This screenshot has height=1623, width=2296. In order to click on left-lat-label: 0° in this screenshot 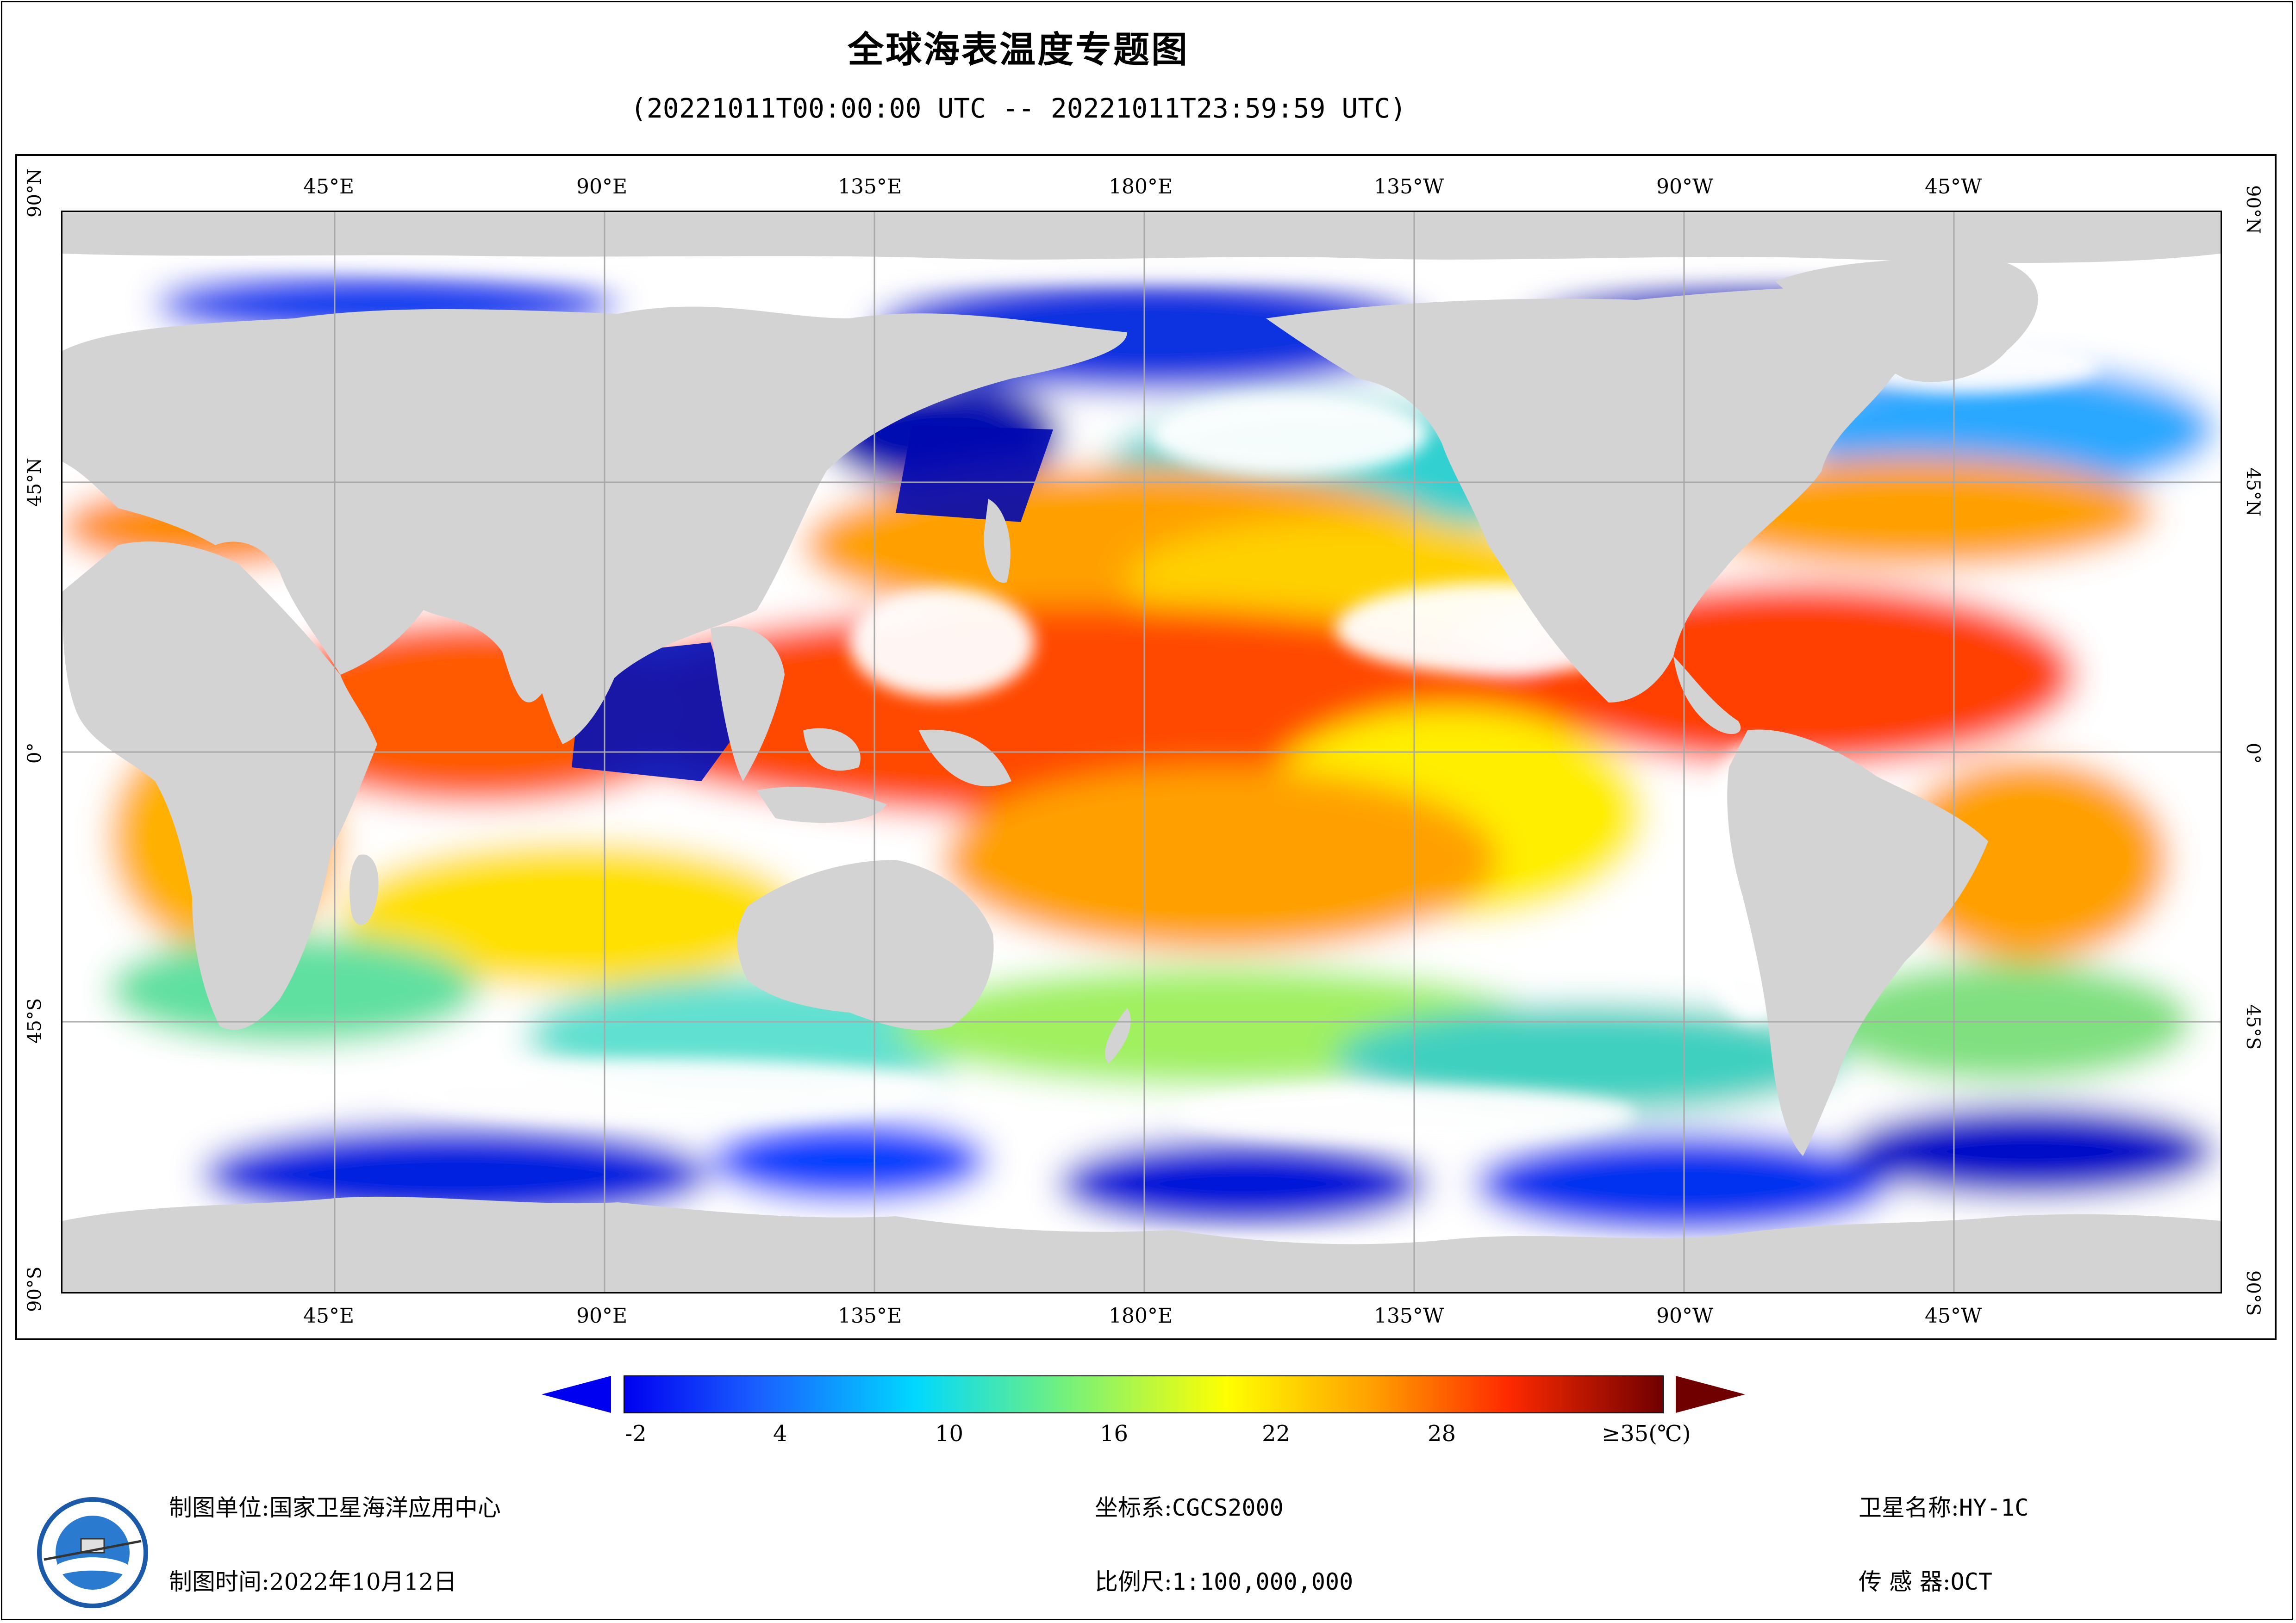, I will do `click(34, 753)`.